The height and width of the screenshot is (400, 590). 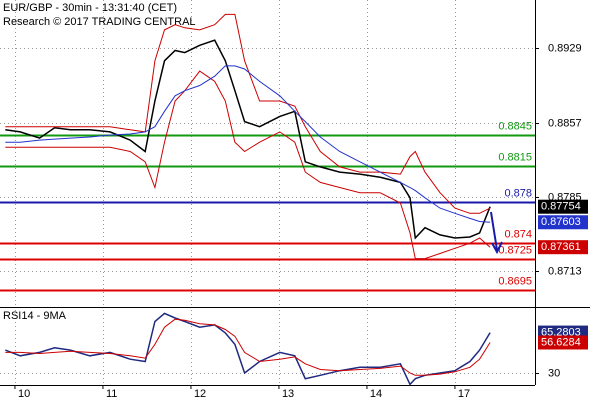 I want to click on level-label: 0.878, so click(x=518, y=193).